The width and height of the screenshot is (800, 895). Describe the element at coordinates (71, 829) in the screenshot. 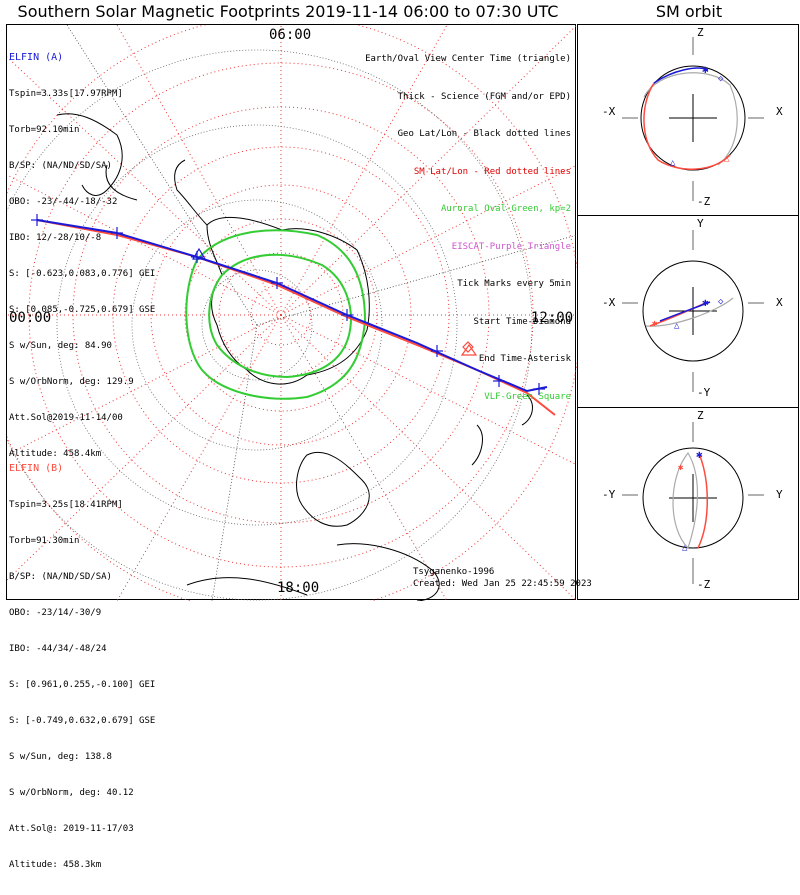

I see `elfin-b-line: Att.Sol@: 2019-11-17/03` at that location.